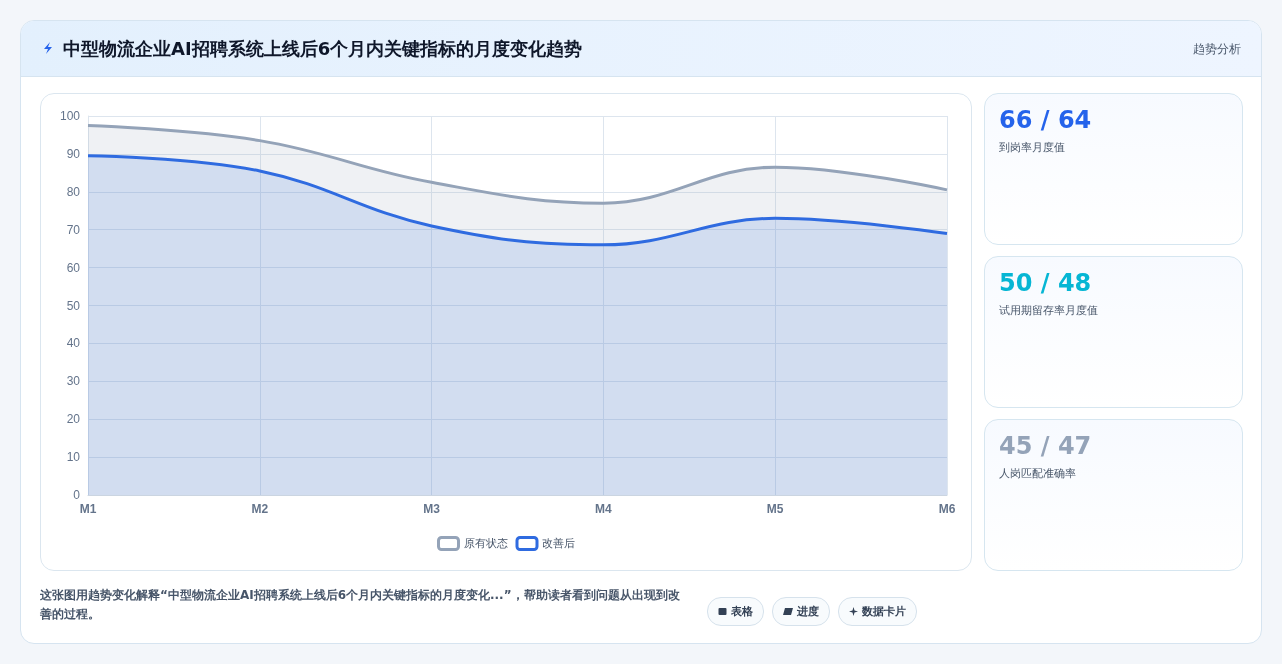 This screenshot has height=664, width=1282. What do you see at coordinates (260, 509) in the screenshot?
I see `x-tick-label: M2` at bounding box center [260, 509].